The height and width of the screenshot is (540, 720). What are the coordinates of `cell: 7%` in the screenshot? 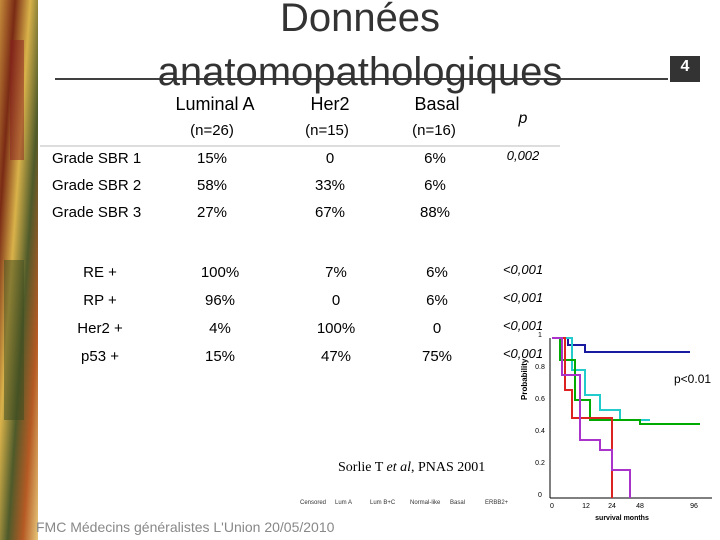 It's located at (336, 272).